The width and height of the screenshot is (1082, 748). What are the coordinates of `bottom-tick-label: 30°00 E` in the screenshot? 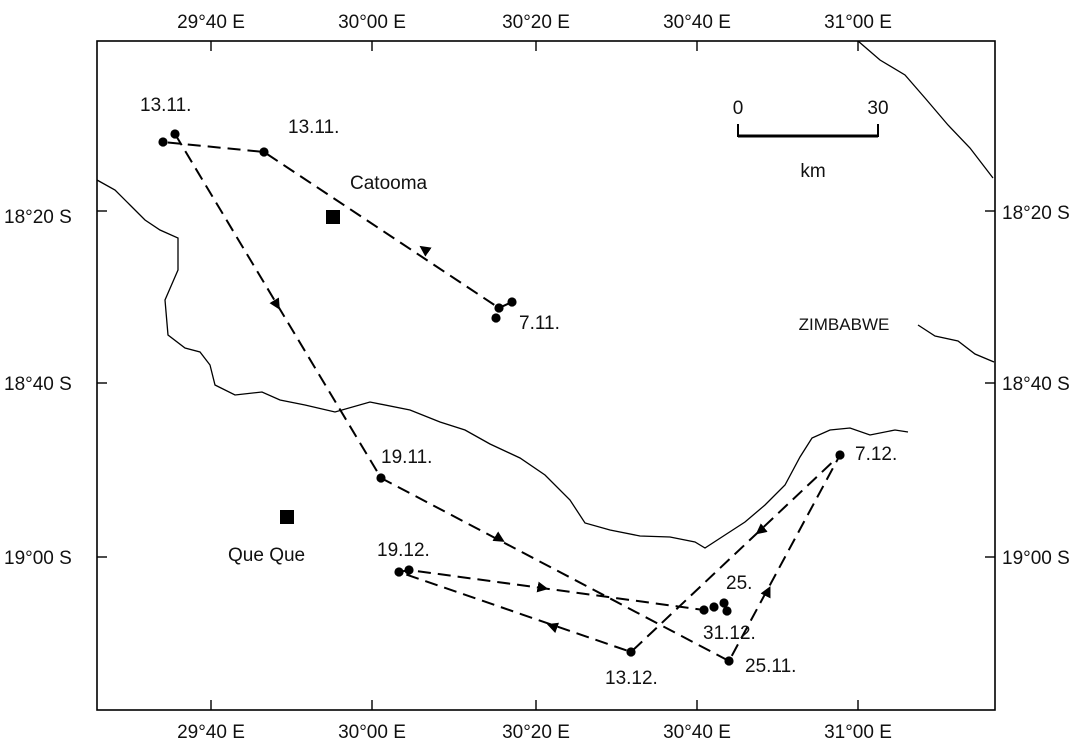 It's located at (372, 732).